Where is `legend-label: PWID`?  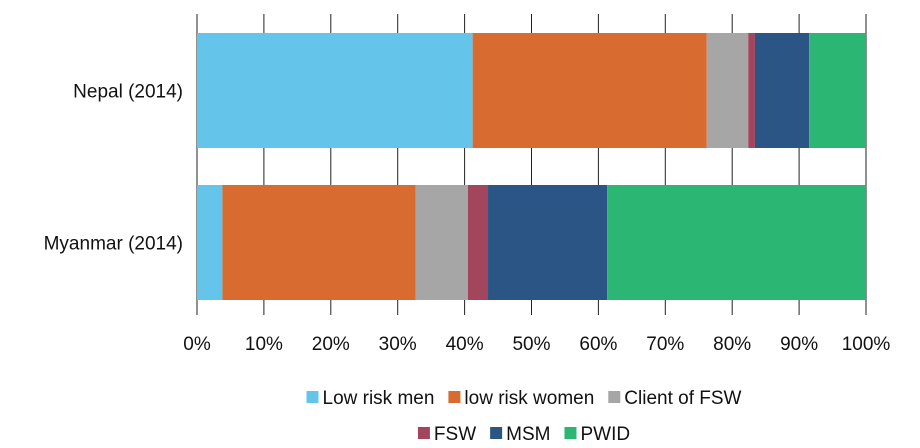
legend-label: PWID is located at coordinates (605, 434).